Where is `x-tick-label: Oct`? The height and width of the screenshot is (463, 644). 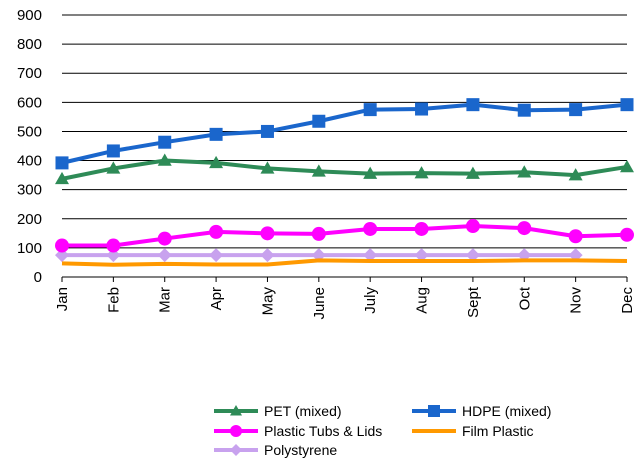 x-tick-label: Oct is located at coordinates (524, 298).